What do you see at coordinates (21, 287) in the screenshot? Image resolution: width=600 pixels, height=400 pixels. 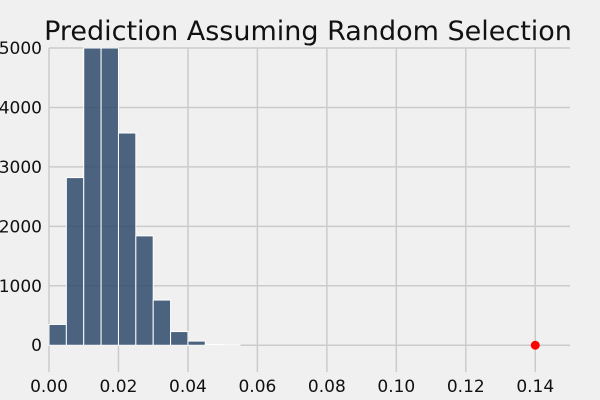 I see `y-tick-label: 1000` at bounding box center [21, 287].